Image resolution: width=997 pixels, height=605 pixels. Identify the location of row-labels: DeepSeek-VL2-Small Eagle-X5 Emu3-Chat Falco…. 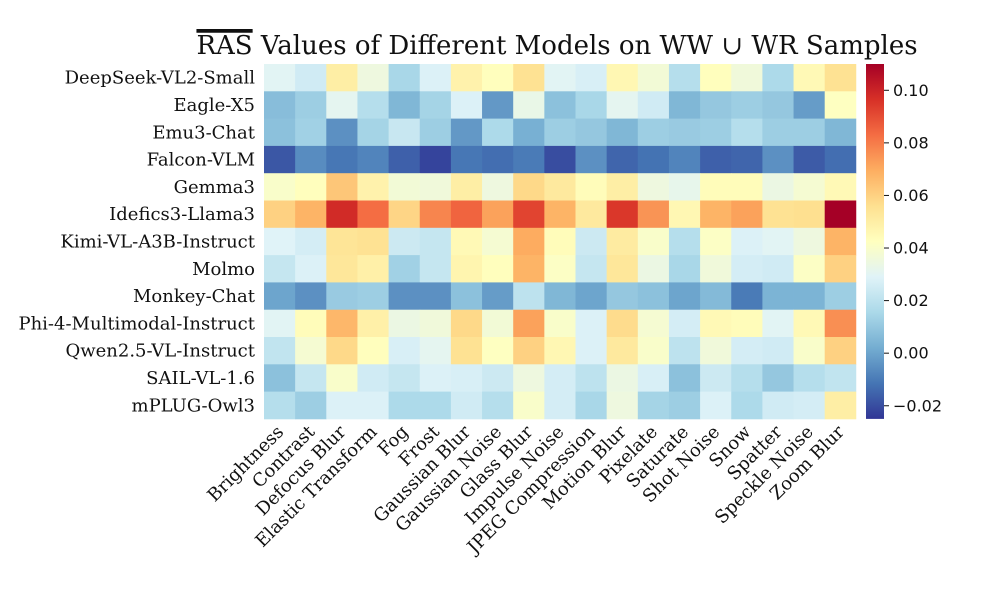
(136, 242).